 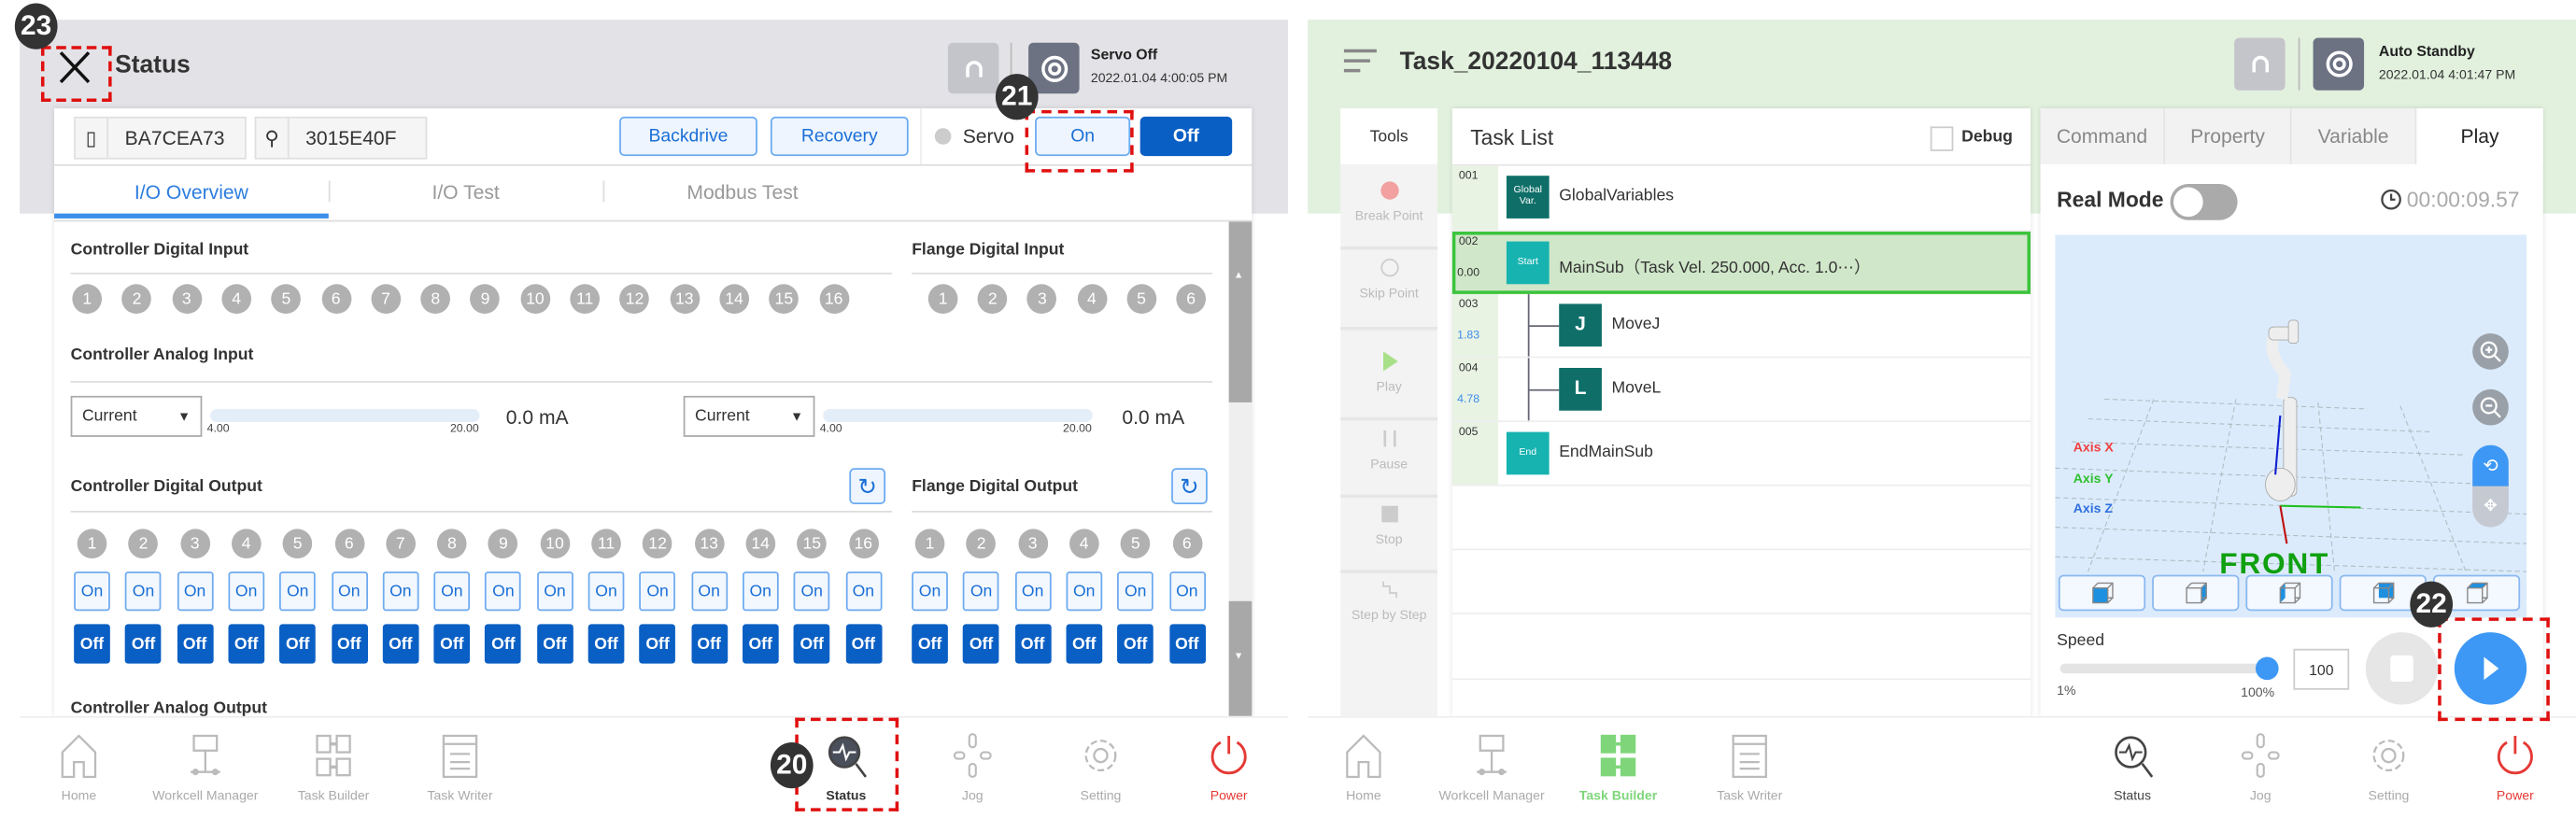 I want to click on scroll-down-arrow: ▼, so click(x=1238, y=657).